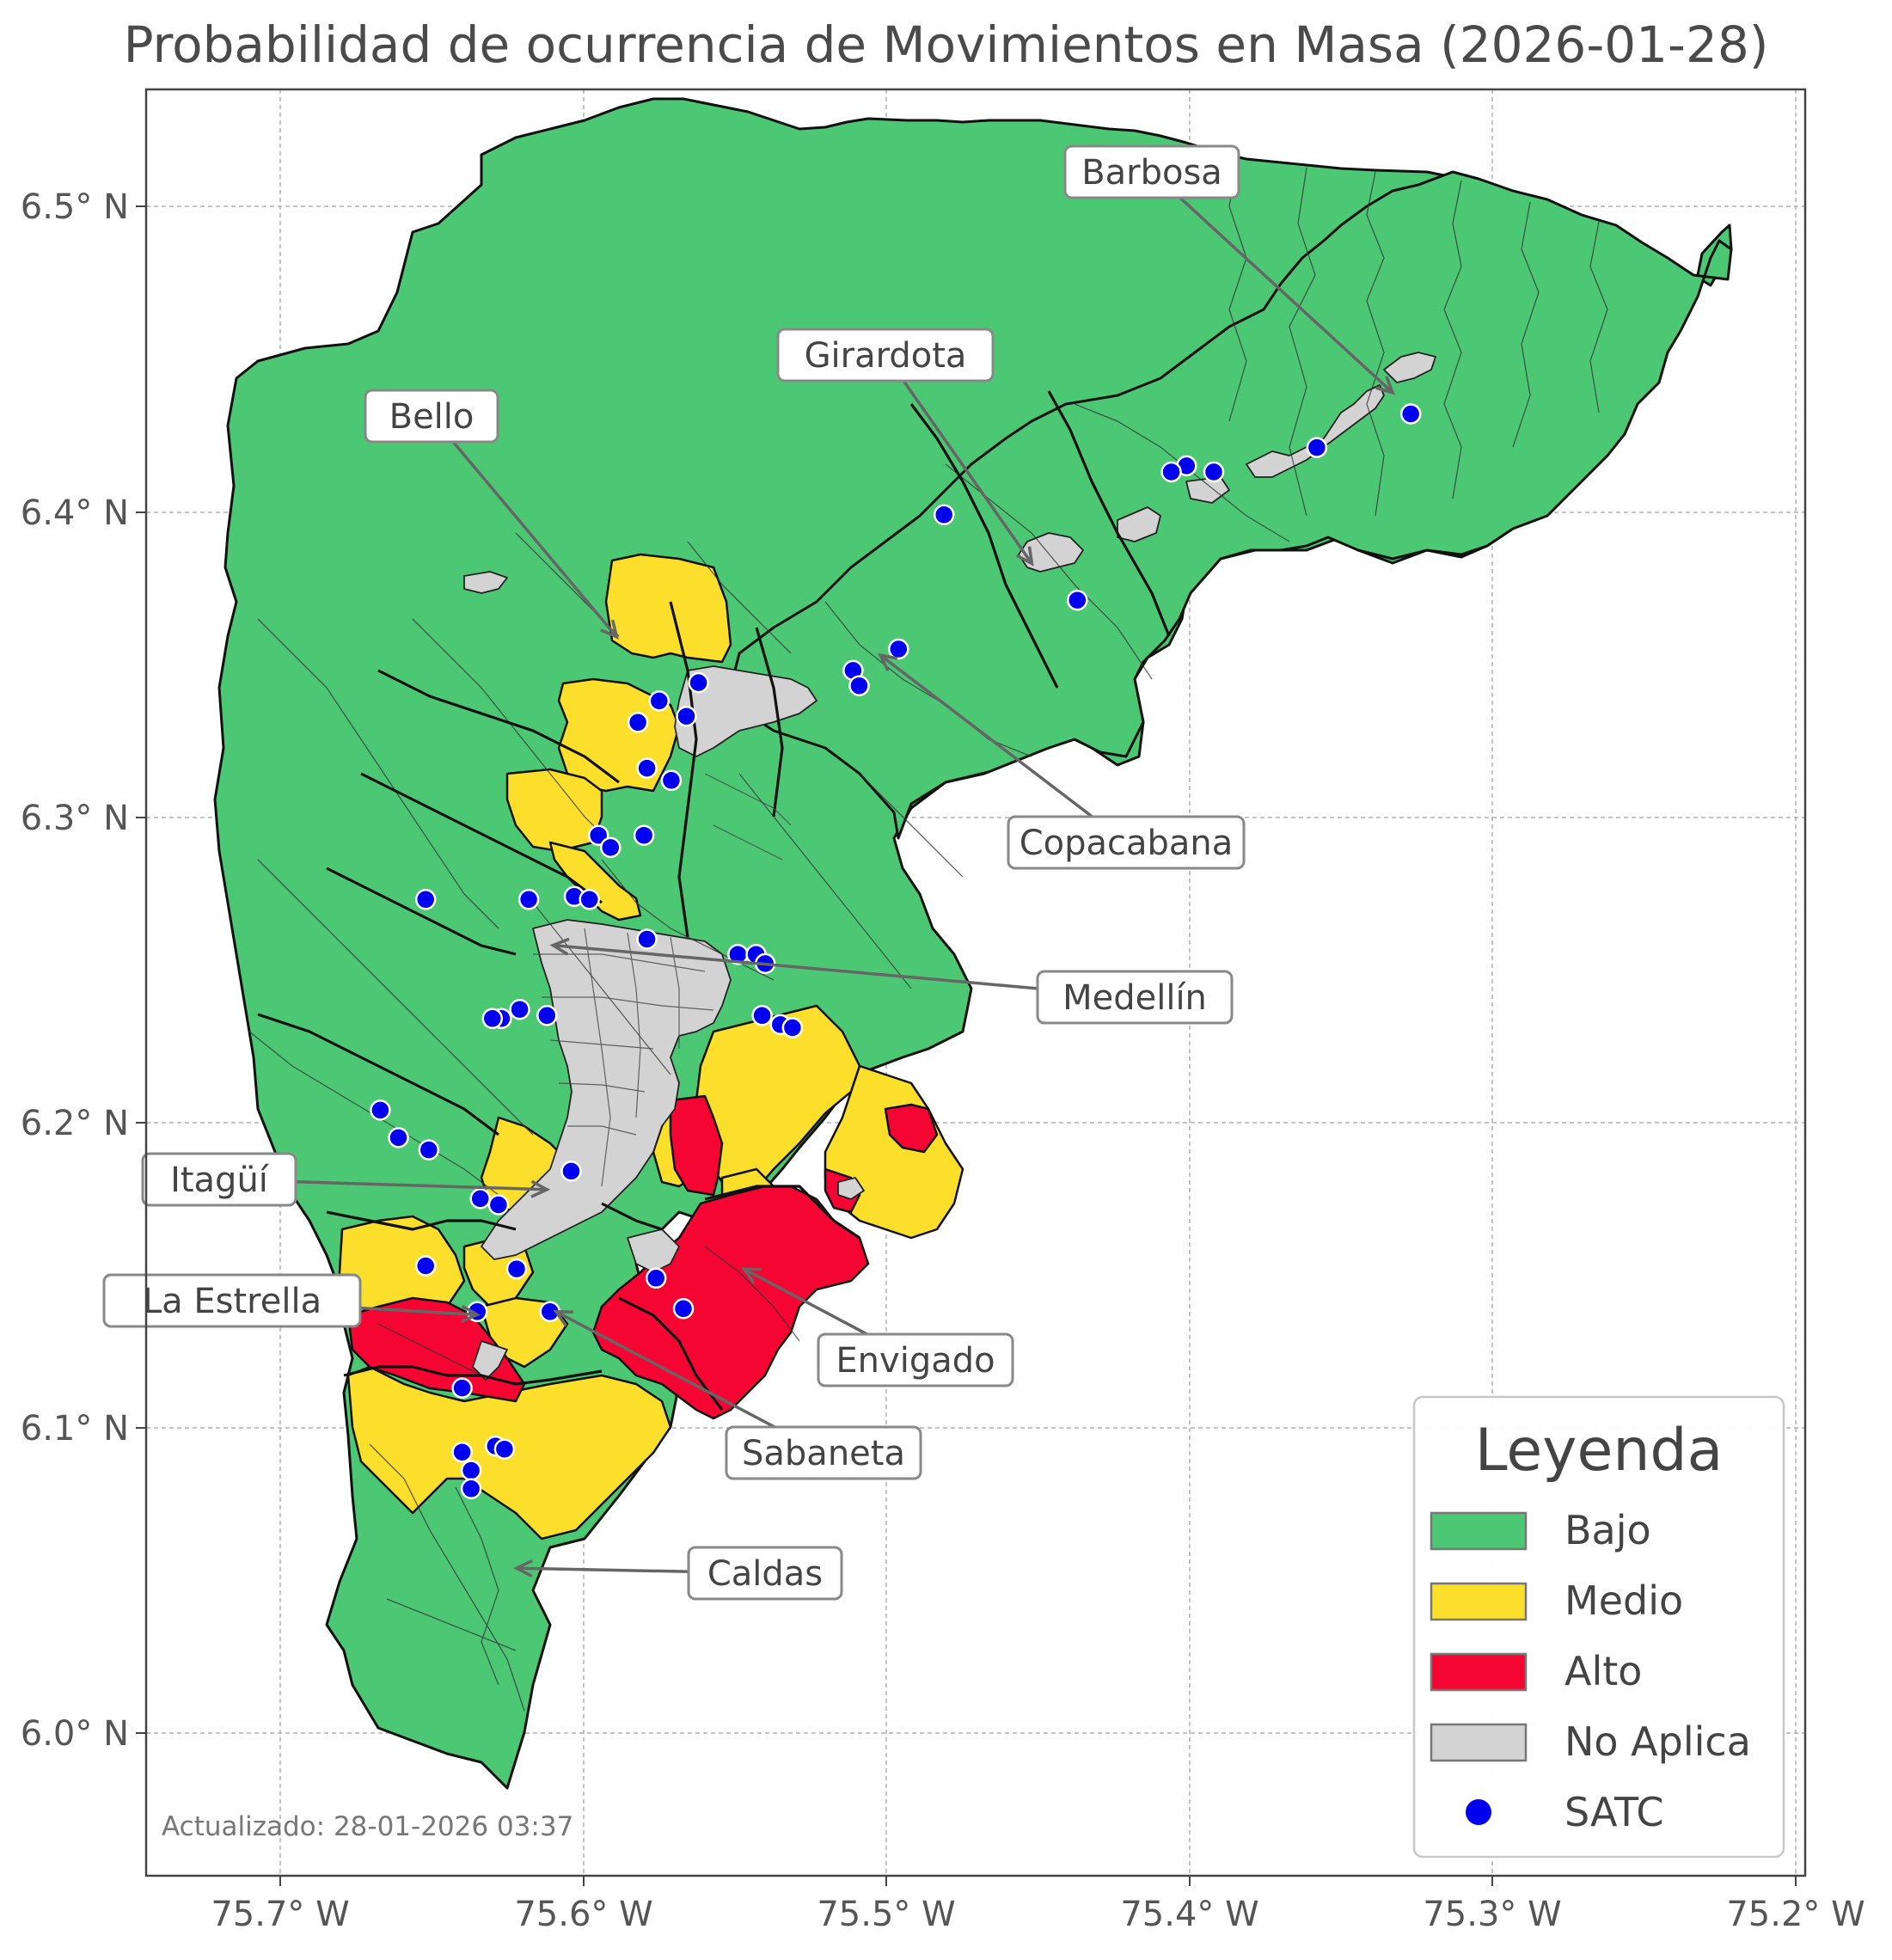  What do you see at coordinates (886, 1914) in the screenshot?
I see `x-tick-label: 75.5° W` at bounding box center [886, 1914].